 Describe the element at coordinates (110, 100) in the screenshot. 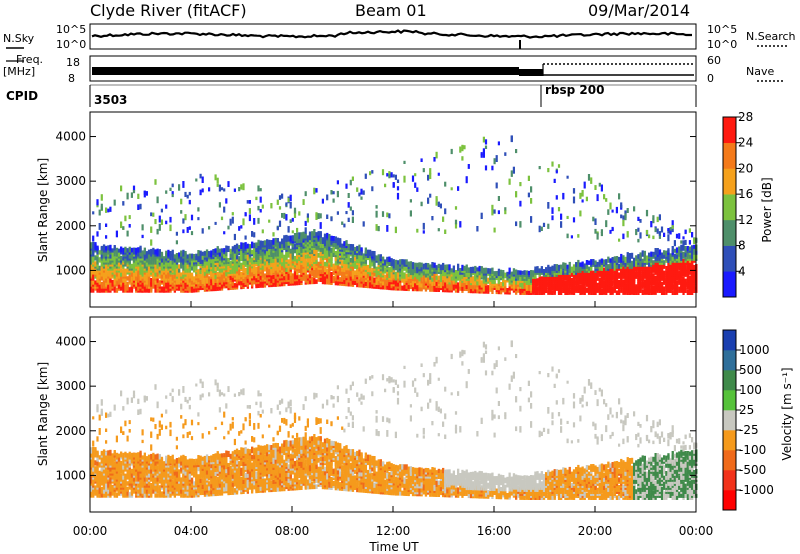

I see `cpid-value-1: 3503` at that location.